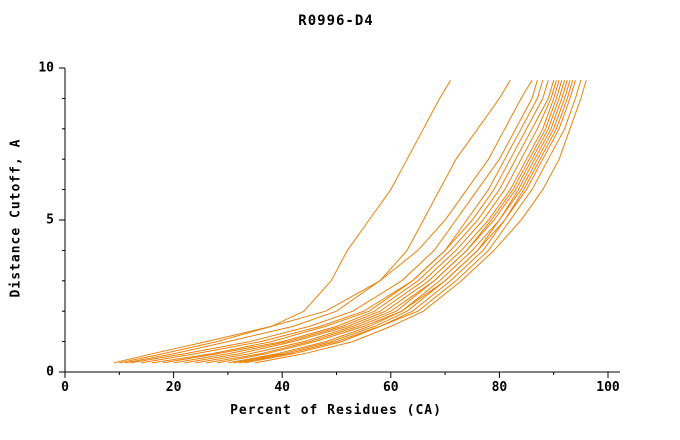 The image size is (680, 440). What do you see at coordinates (336, 21) in the screenshot?
I see `chart-title: R0996-D4` at bounding box center [336, 21].